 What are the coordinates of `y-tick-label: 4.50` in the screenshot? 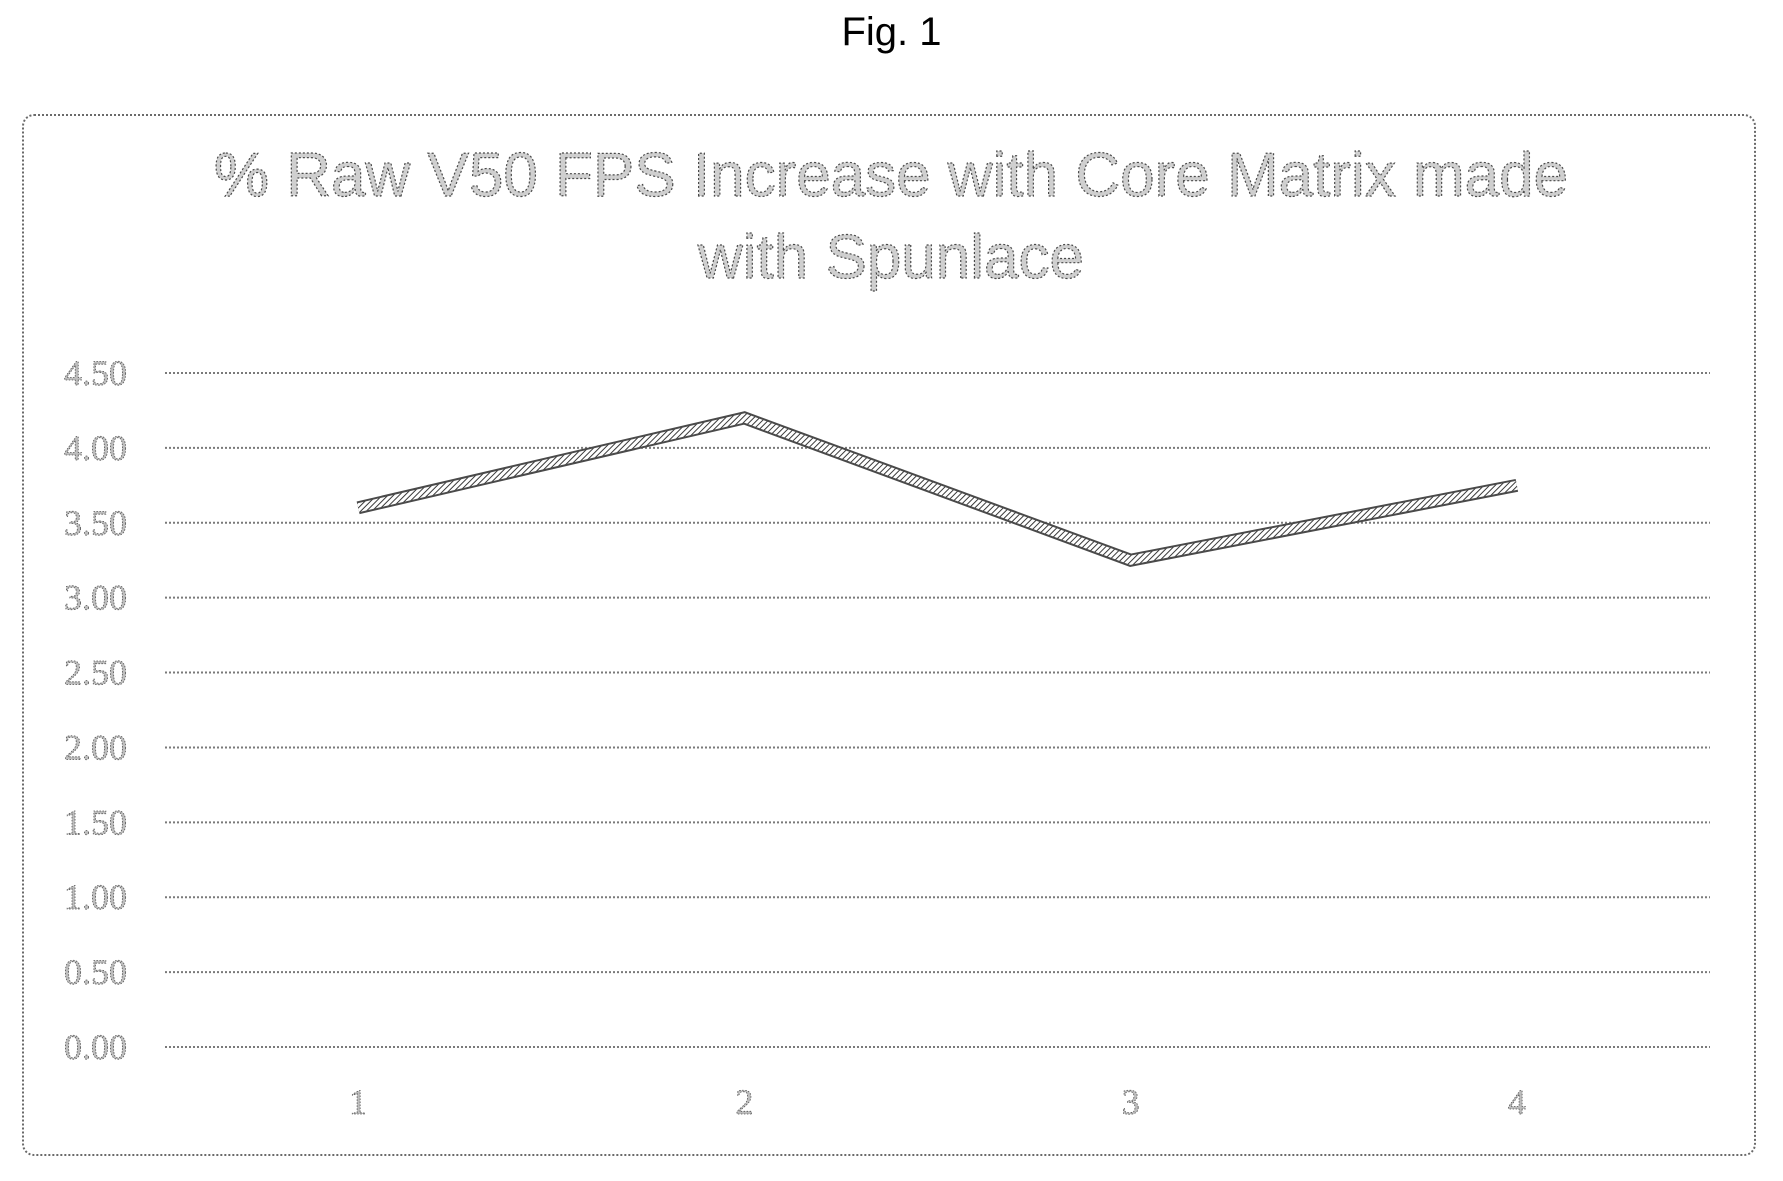 It's located at (95, 373).